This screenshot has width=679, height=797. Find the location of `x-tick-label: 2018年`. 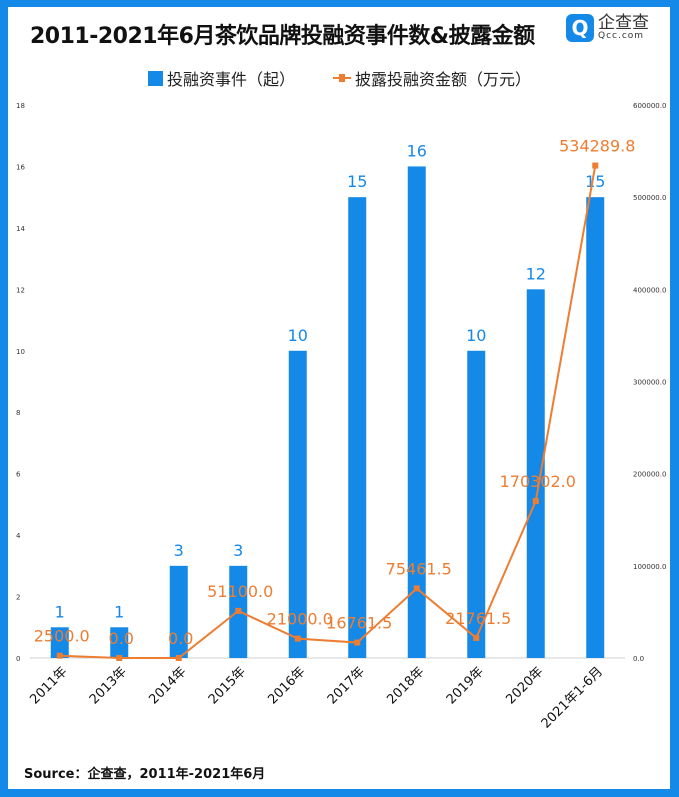

x-tick-label: 2018年 is located at coordinates (405, 685).